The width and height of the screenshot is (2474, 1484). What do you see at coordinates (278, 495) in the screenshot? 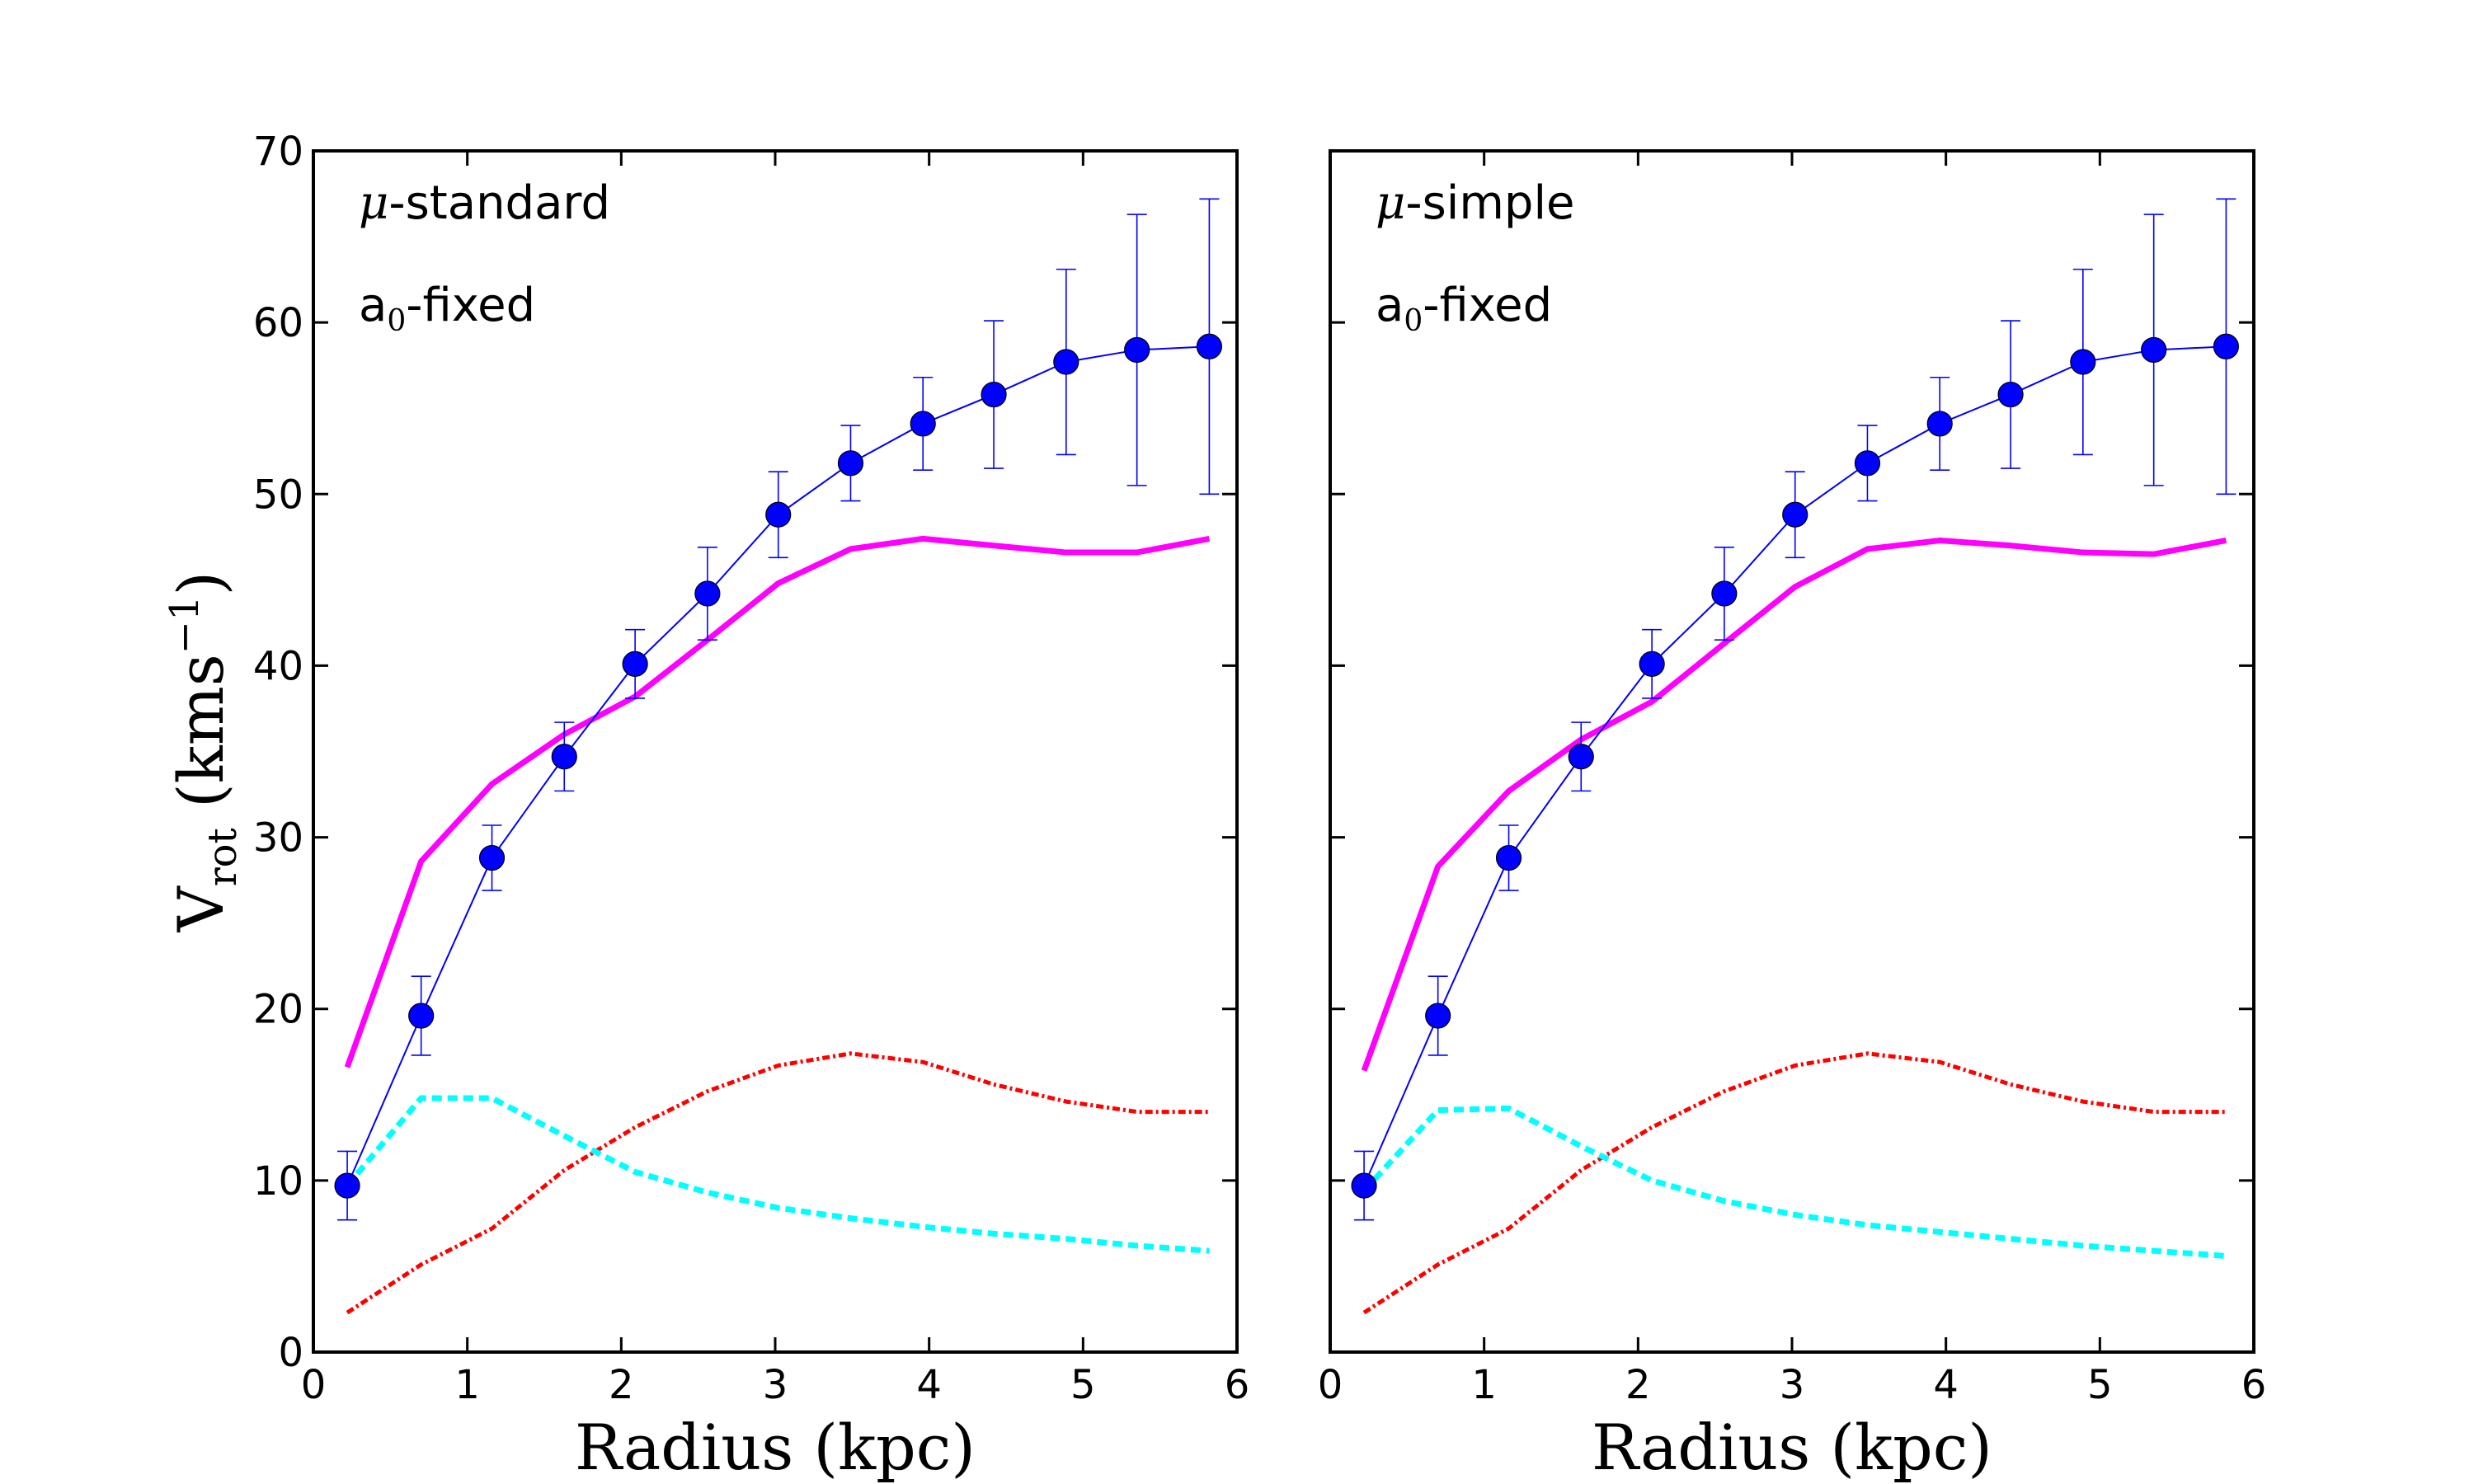
I see `y-tick-label: 50` at bounding box center [278, 495].